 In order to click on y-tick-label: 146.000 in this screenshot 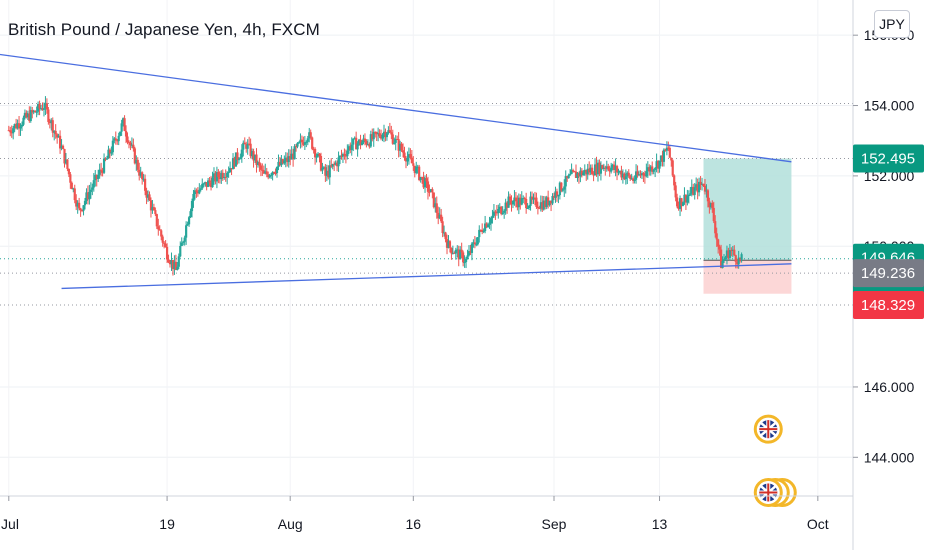, I will do `click(889, 387)`.